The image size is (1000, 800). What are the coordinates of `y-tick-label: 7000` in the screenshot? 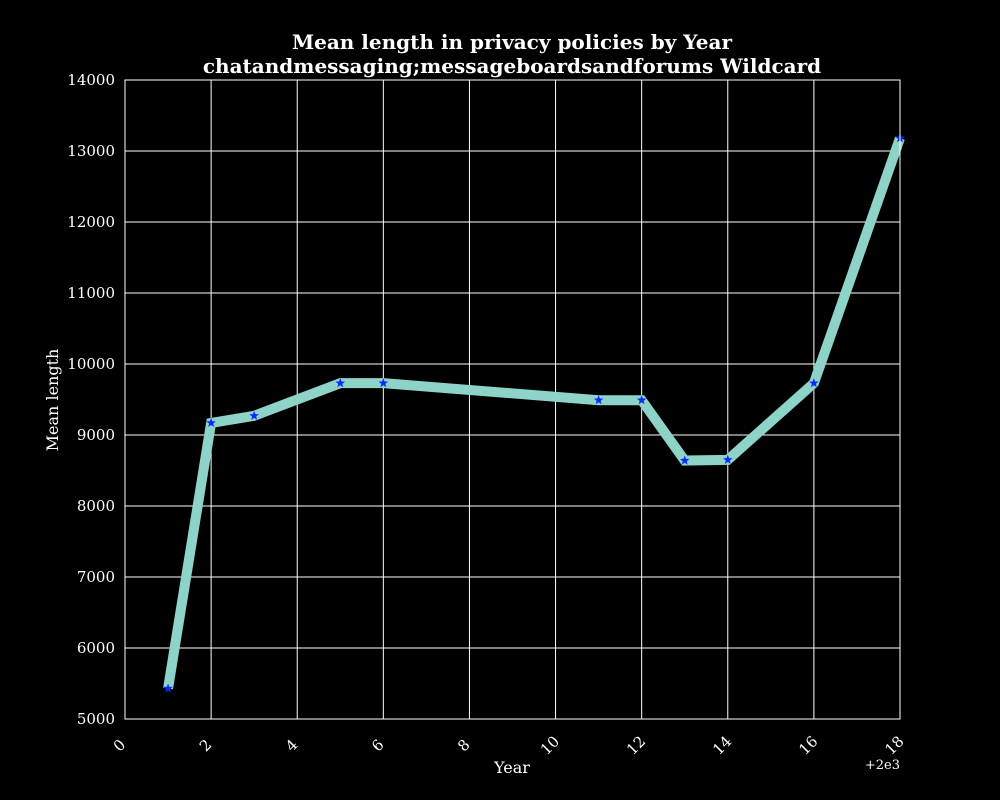 It's located at (96, 577).